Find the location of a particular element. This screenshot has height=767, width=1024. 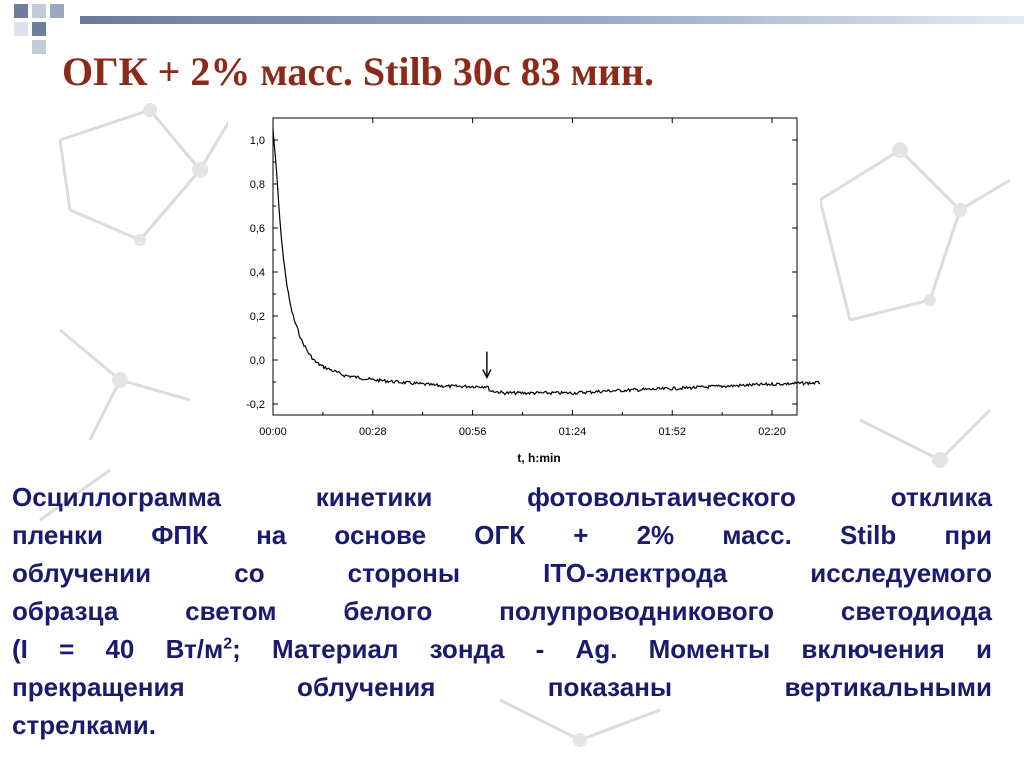

title-accent-bar is located at coordinates (552, 20).